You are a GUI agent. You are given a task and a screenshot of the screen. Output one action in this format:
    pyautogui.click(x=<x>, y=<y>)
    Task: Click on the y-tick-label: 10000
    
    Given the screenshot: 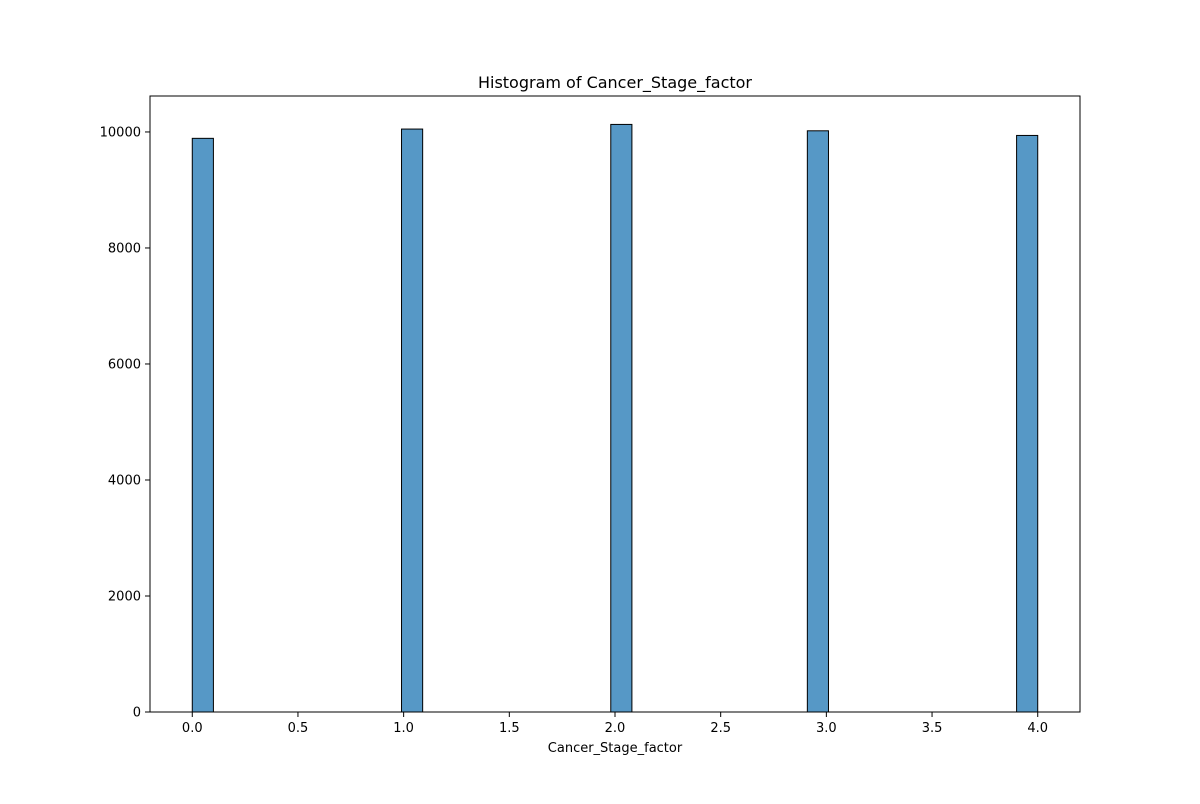 What is the action you would take?
    pyautogui.click(x=120, y=132)
    